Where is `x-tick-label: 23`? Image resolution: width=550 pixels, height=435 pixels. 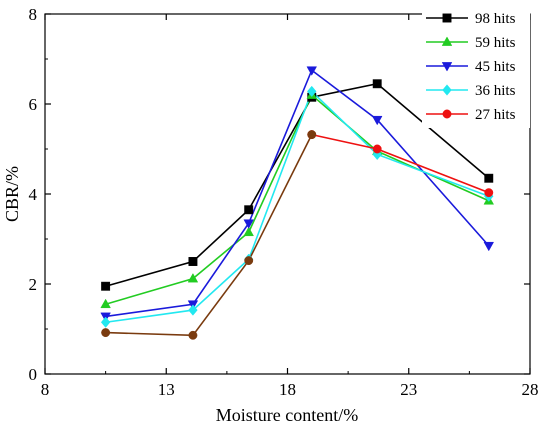
x-tick-label: 23 is located at coordinates (408, 389).